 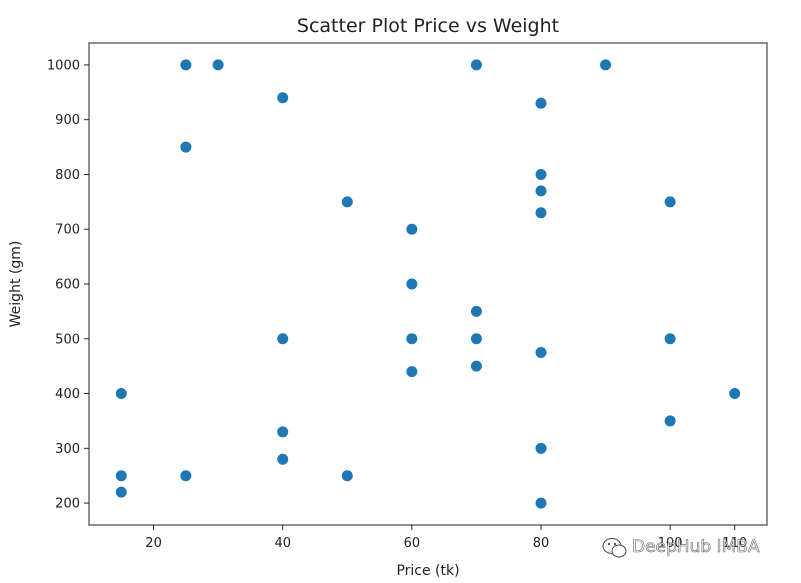 What do you see at coordinates (696, 547) in the screenshot?
I see `watermark-text: DeepHub IMBA` at bounding box center [696, 547].